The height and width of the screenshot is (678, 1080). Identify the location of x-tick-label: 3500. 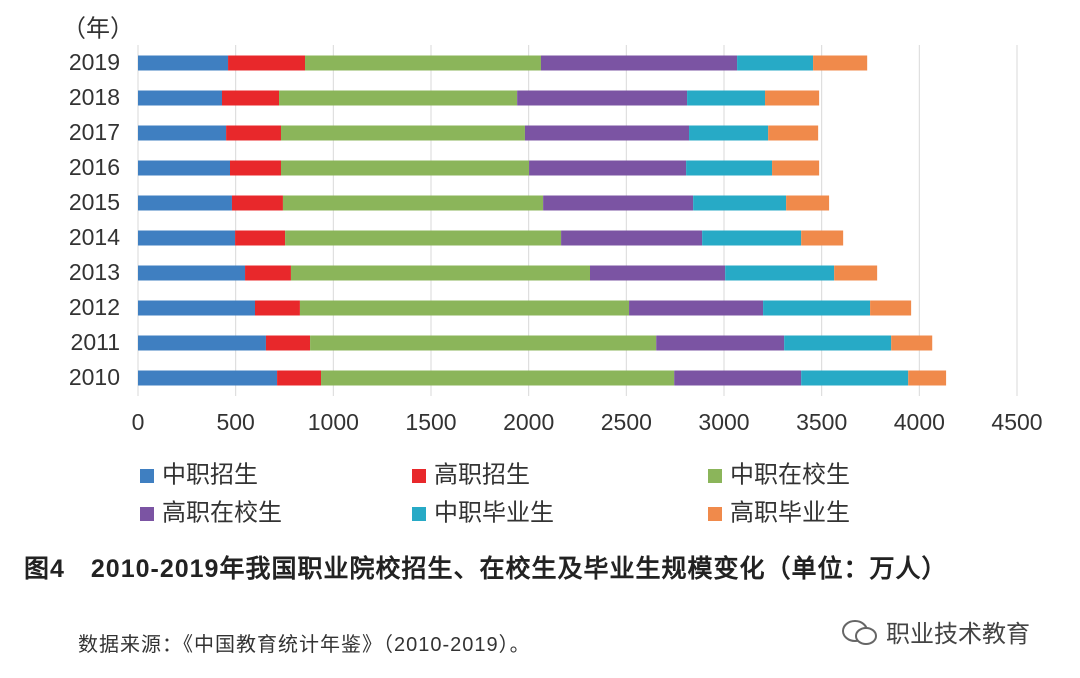
(821, 422).